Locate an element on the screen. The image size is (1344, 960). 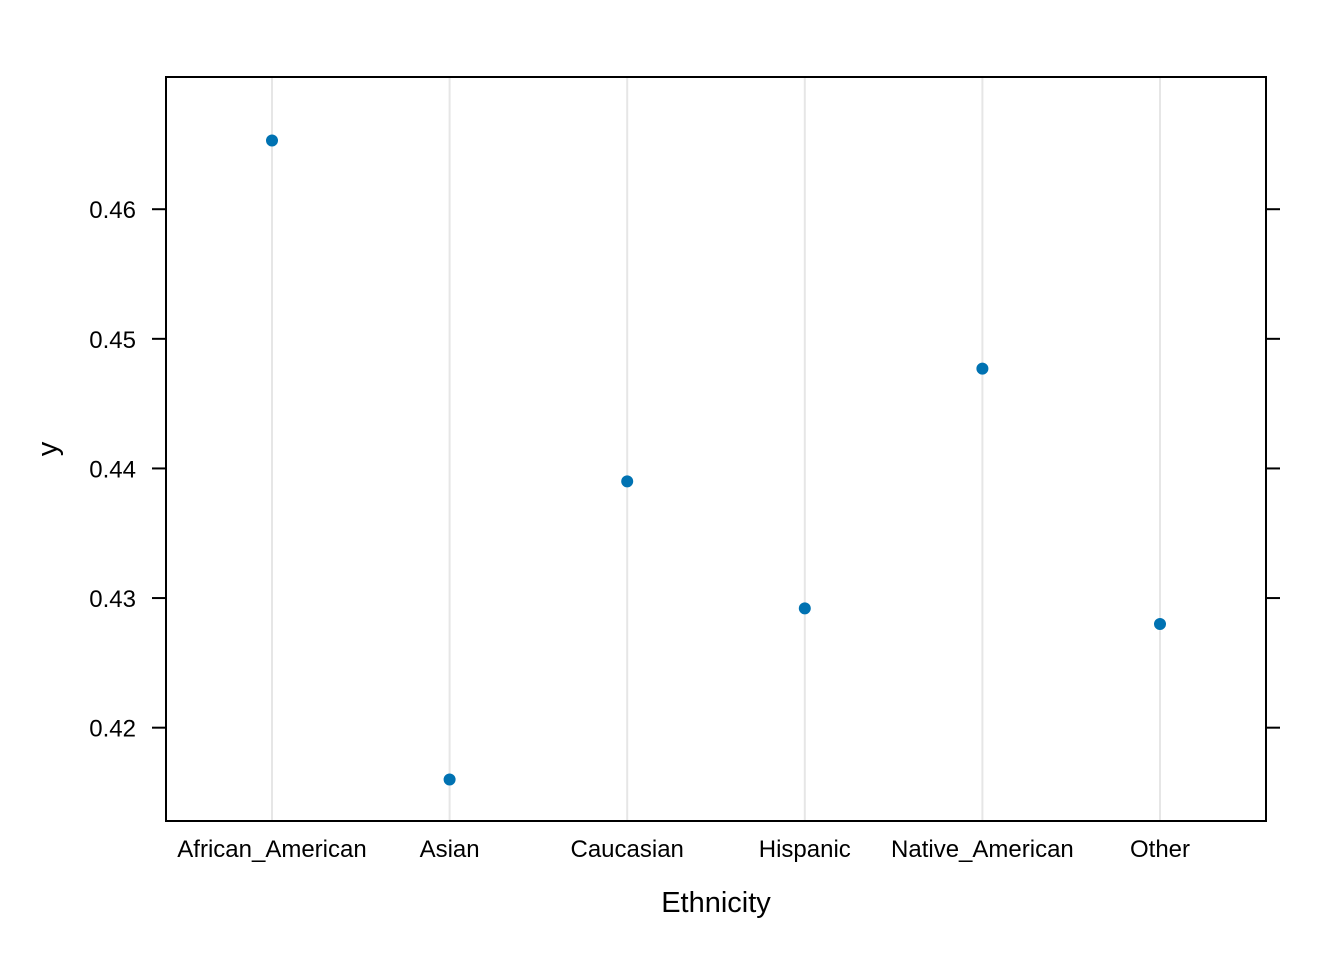
y-tick-label: 0.42 is located at coordinates (112, 729).